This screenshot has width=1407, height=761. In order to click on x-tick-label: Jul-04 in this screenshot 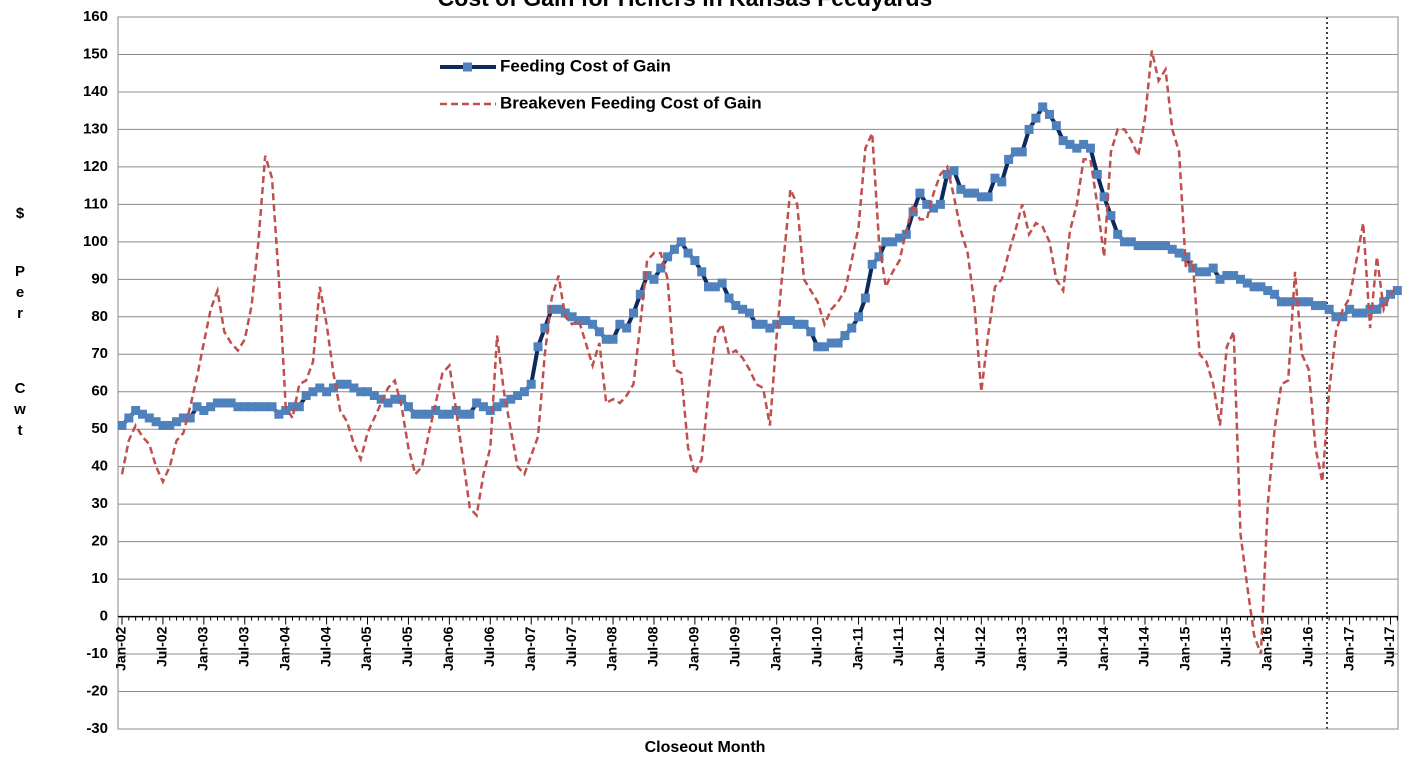, I will do `click(325, 646)`.